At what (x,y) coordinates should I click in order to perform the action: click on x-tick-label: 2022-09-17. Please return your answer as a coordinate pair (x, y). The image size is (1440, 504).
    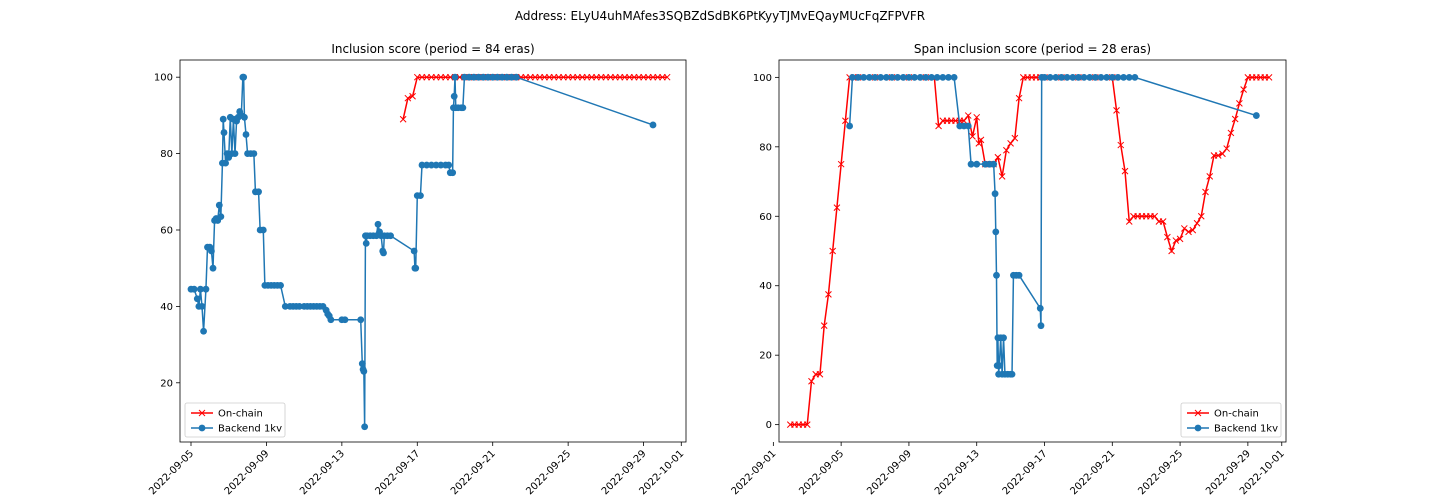
    Looking at the image, I should click on (1025, 472).